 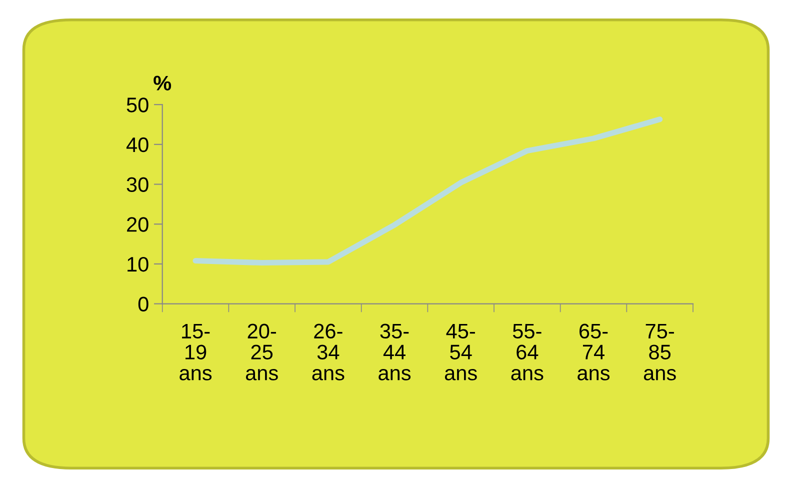 I want to click on y-tick-label: 50, so click(x=137, y=105).